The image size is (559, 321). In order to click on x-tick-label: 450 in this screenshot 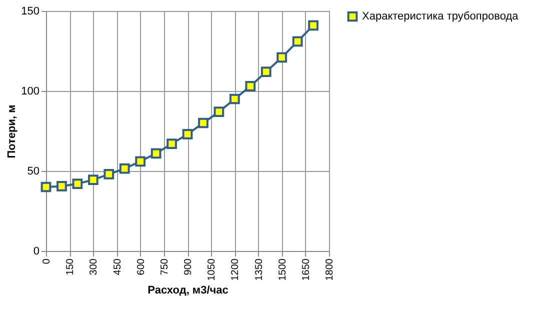, I will do `click(118, 267)`.